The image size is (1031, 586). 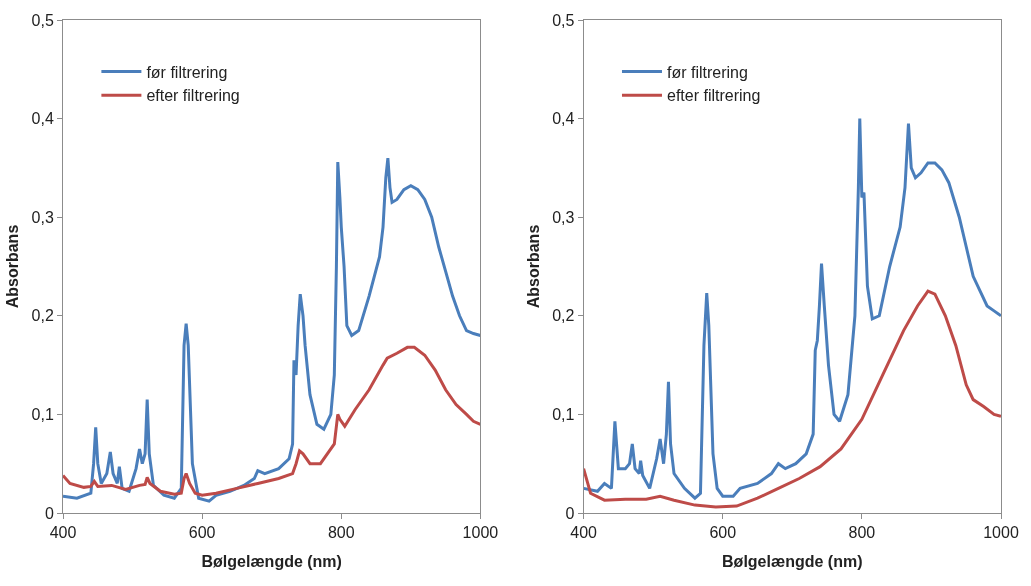 I want to click on line-series, so click(x=272, y=421).